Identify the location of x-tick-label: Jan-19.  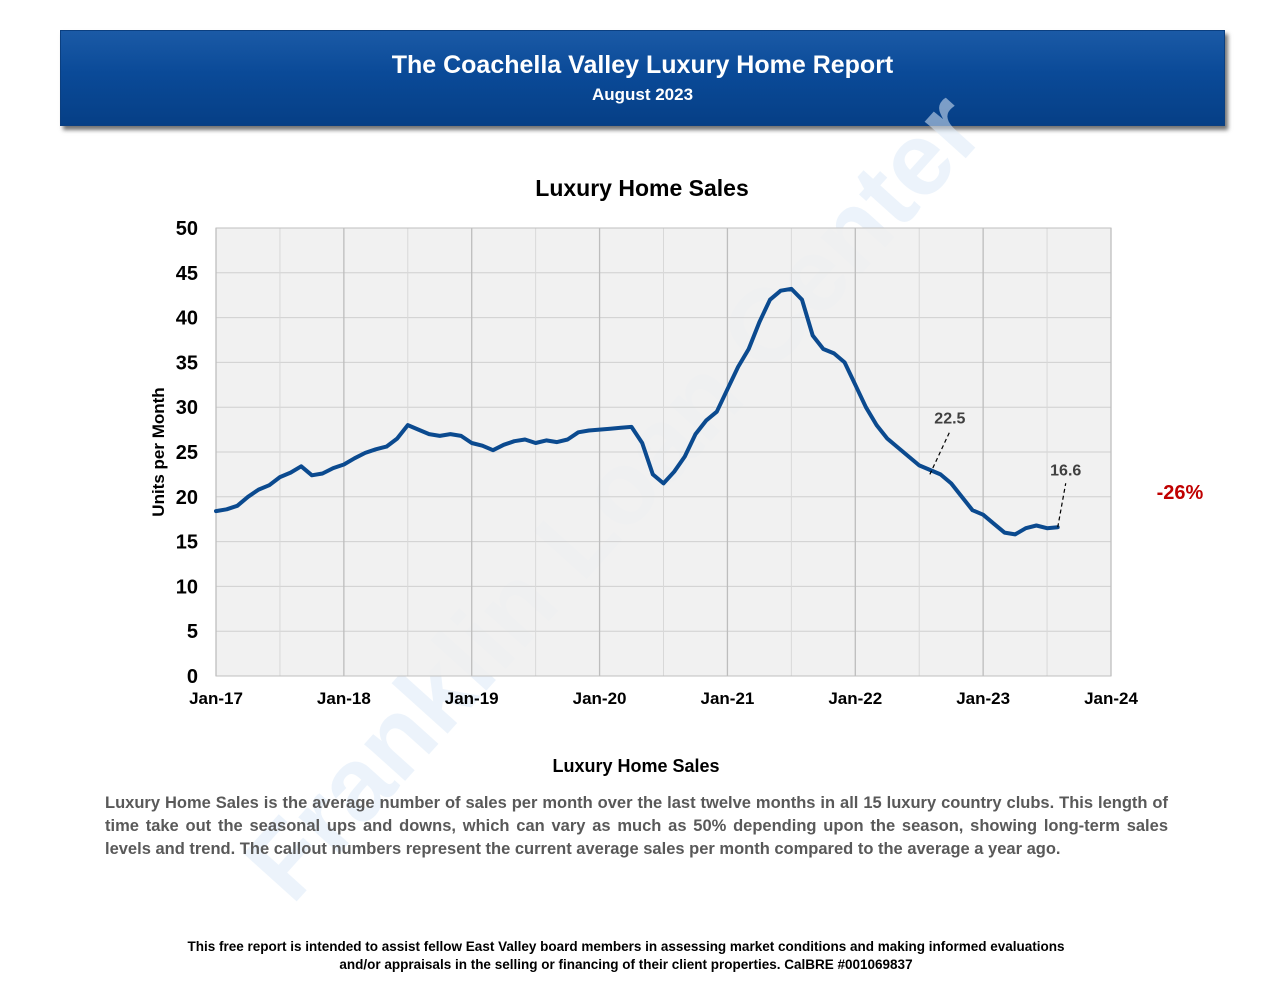
(472, 698).